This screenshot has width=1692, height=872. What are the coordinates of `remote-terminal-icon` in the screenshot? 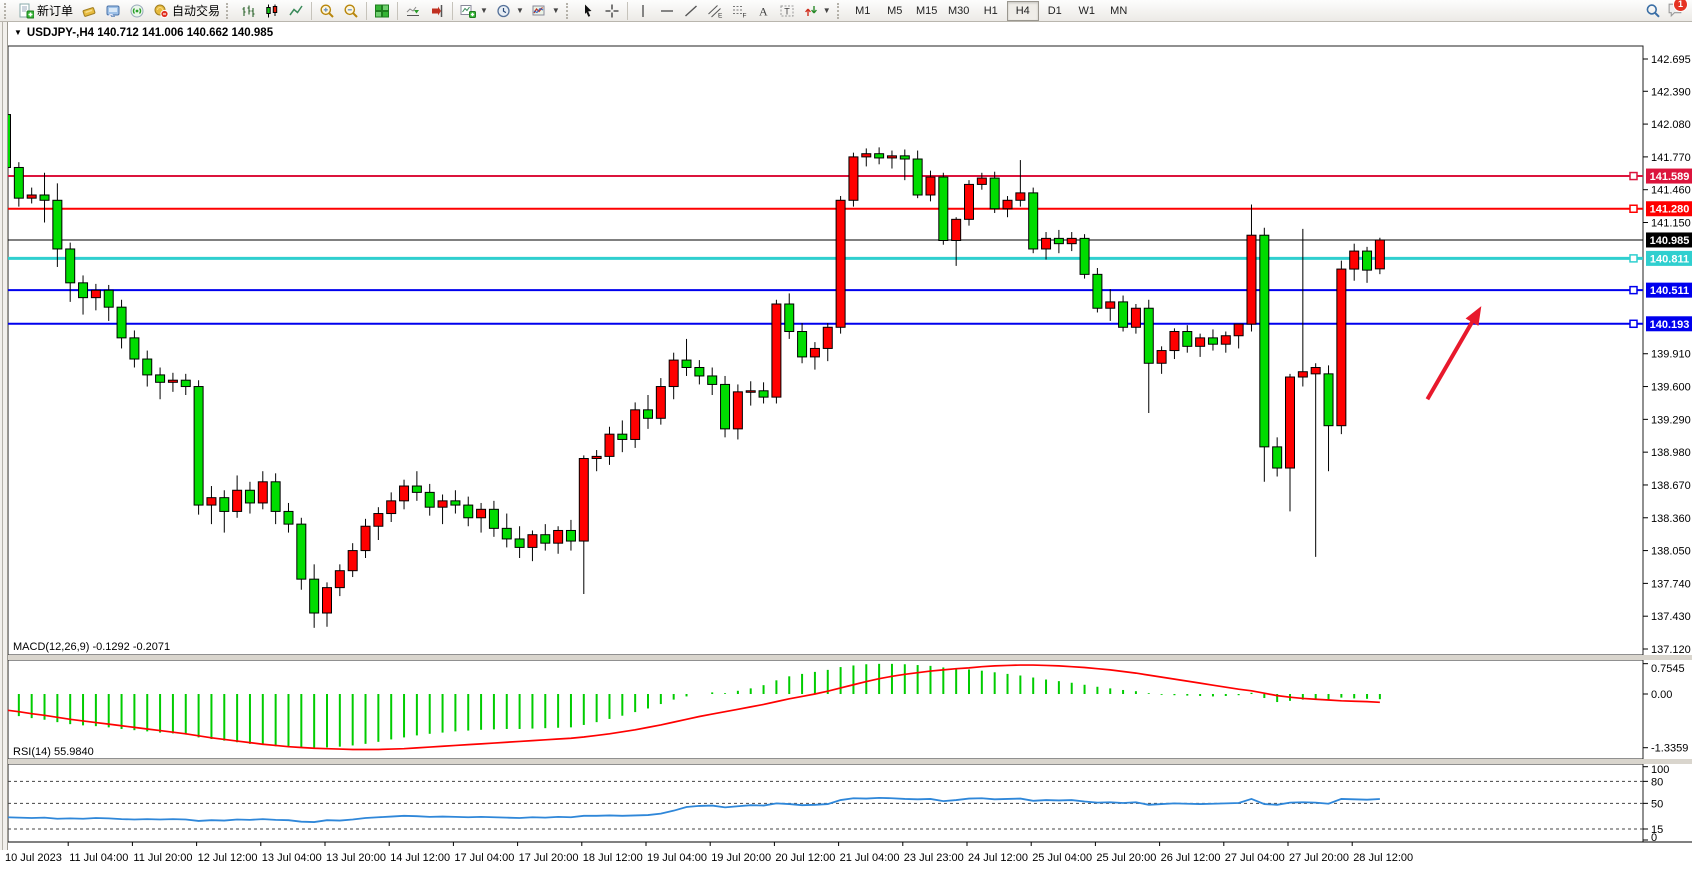 It's located at (113, 11).